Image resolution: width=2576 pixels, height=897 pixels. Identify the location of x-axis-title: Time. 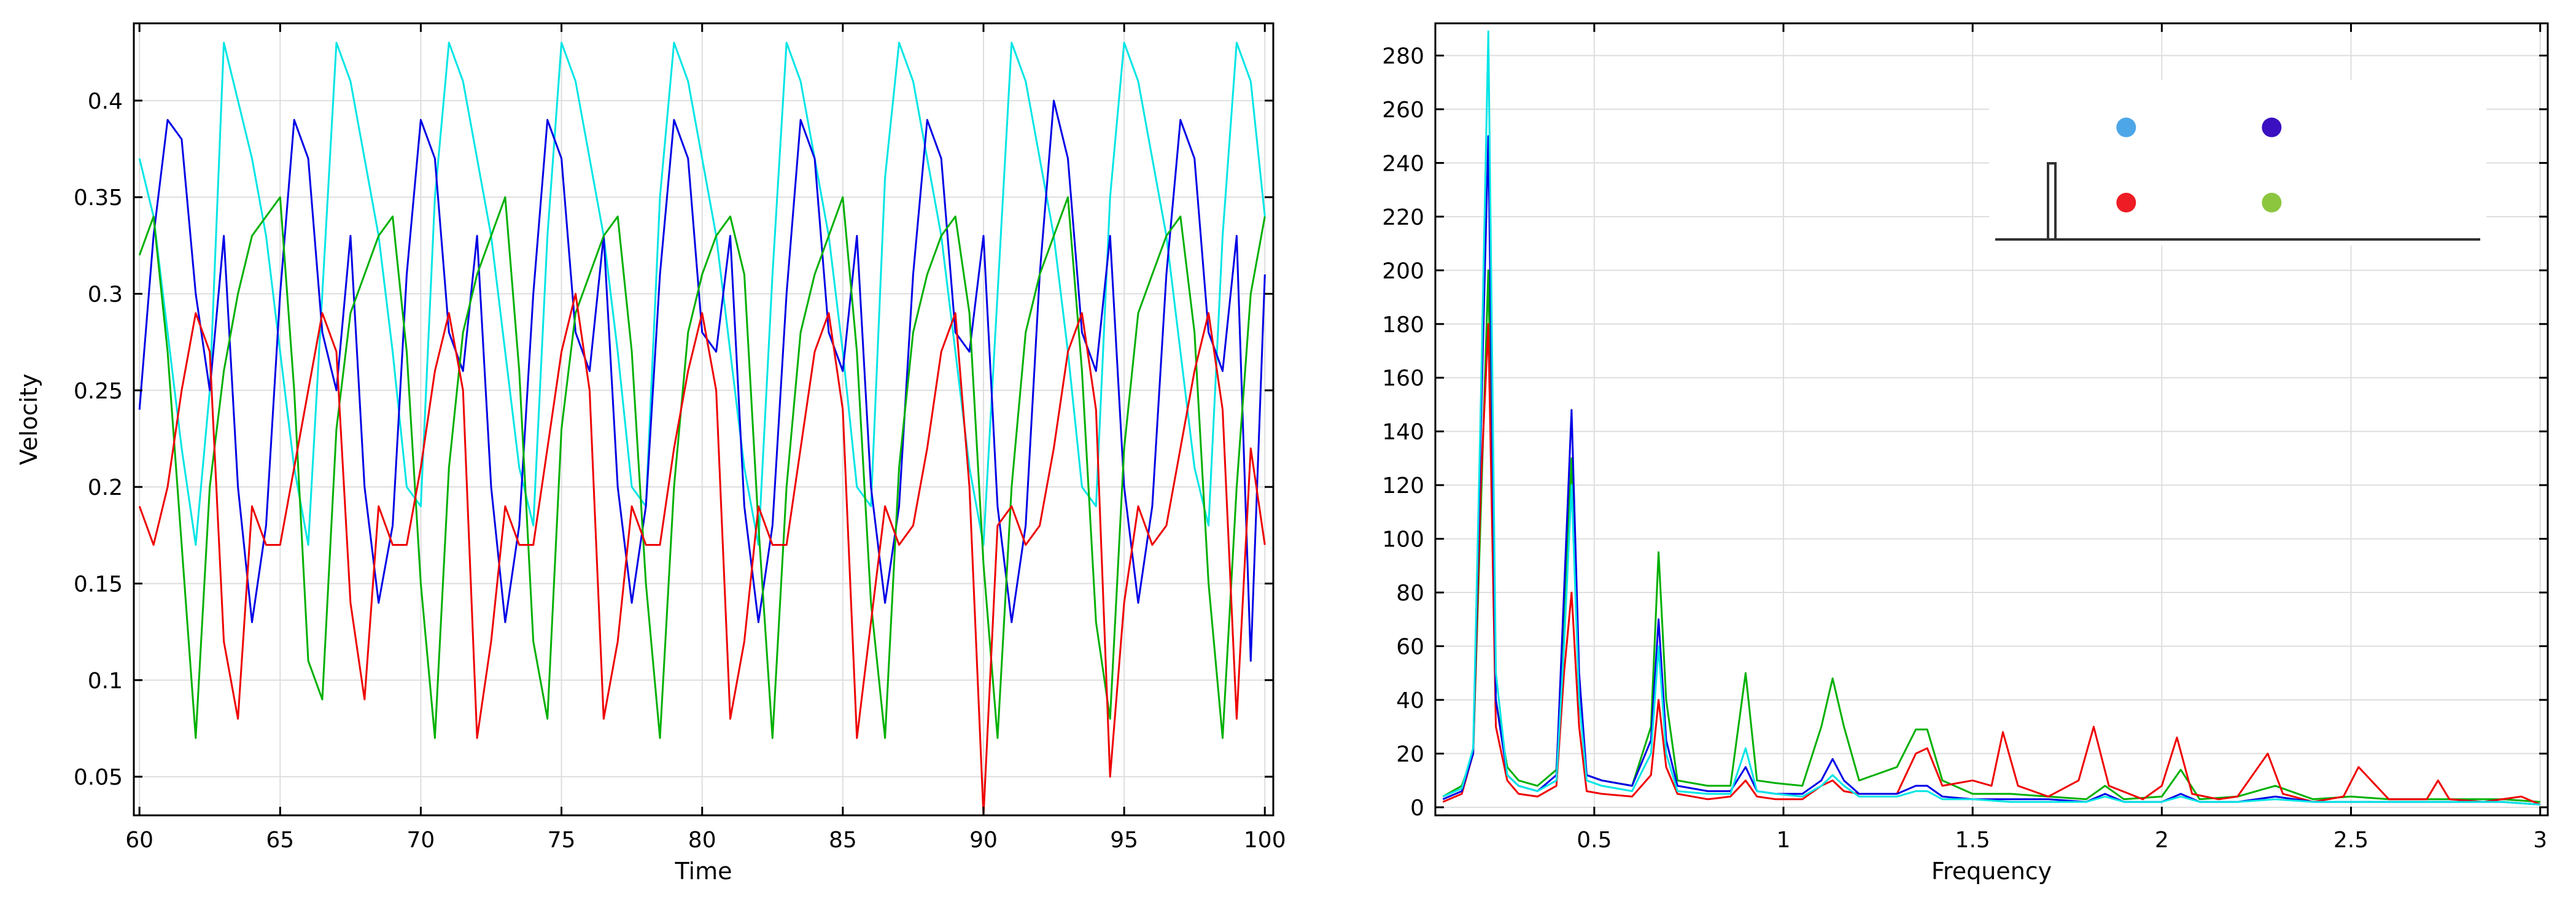
(703, 871).